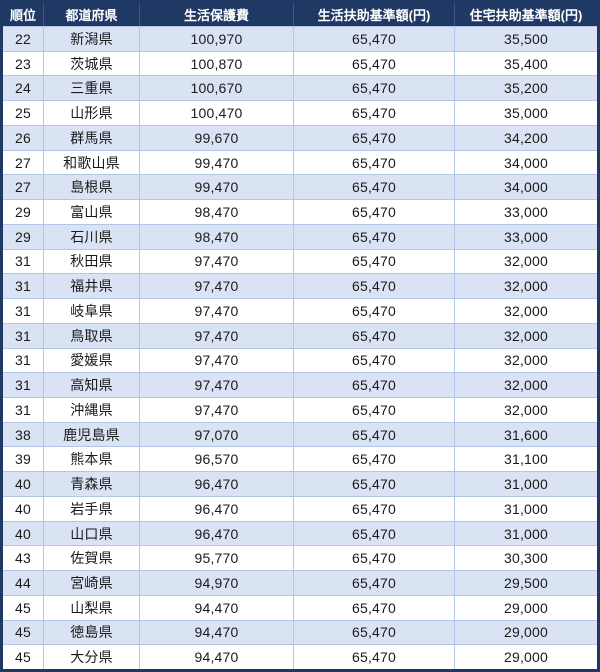 Image resolution: width=600 pixels, height=672 pixels. Describe the element at coordinates (526, 15) in the screenshot. I see `column-header-housing-assistance: 住宅扶助基準額(円)` at that location.